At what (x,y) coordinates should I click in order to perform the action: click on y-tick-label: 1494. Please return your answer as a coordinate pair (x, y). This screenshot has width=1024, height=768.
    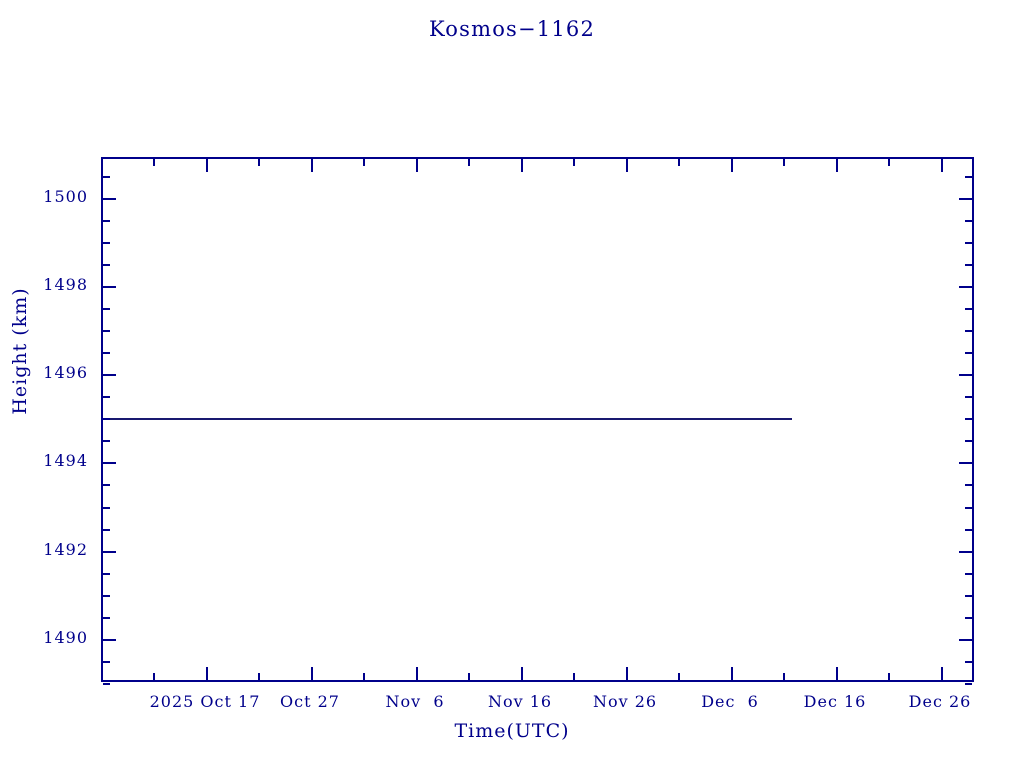
    Looking at the image, I should click on (65, 461).